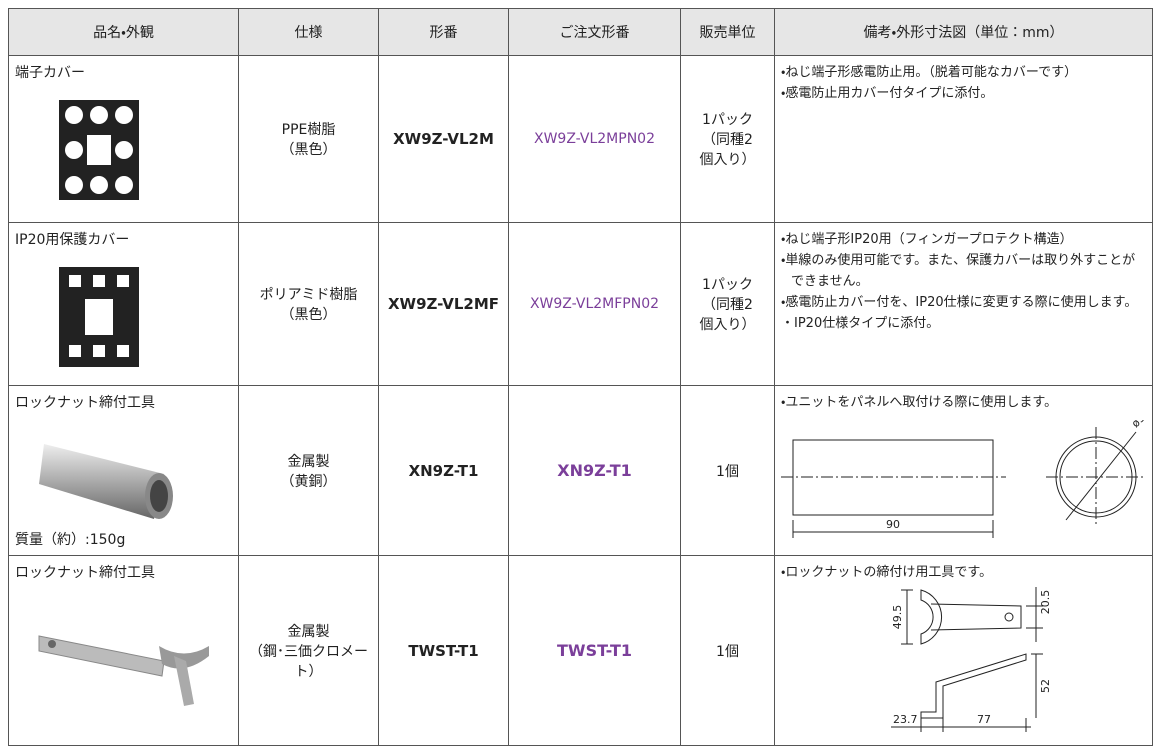 The image size is (1159, 749). What do you see at coordinates (308, 139) in the screenshot?
I see `spec-cell: PPE樹脂 （黒色）` at bounding box center [308, 139].